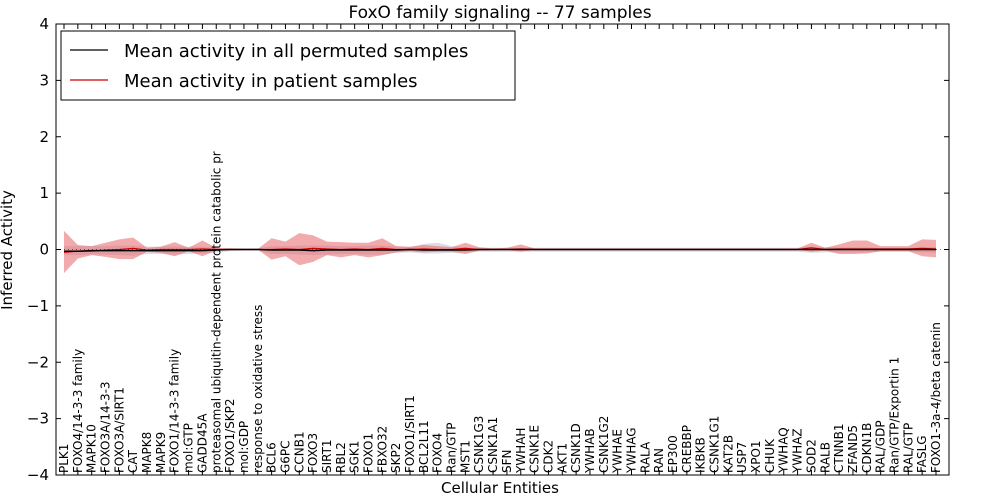  I want to click on x-tick-label: SFN, so click(507, 461).